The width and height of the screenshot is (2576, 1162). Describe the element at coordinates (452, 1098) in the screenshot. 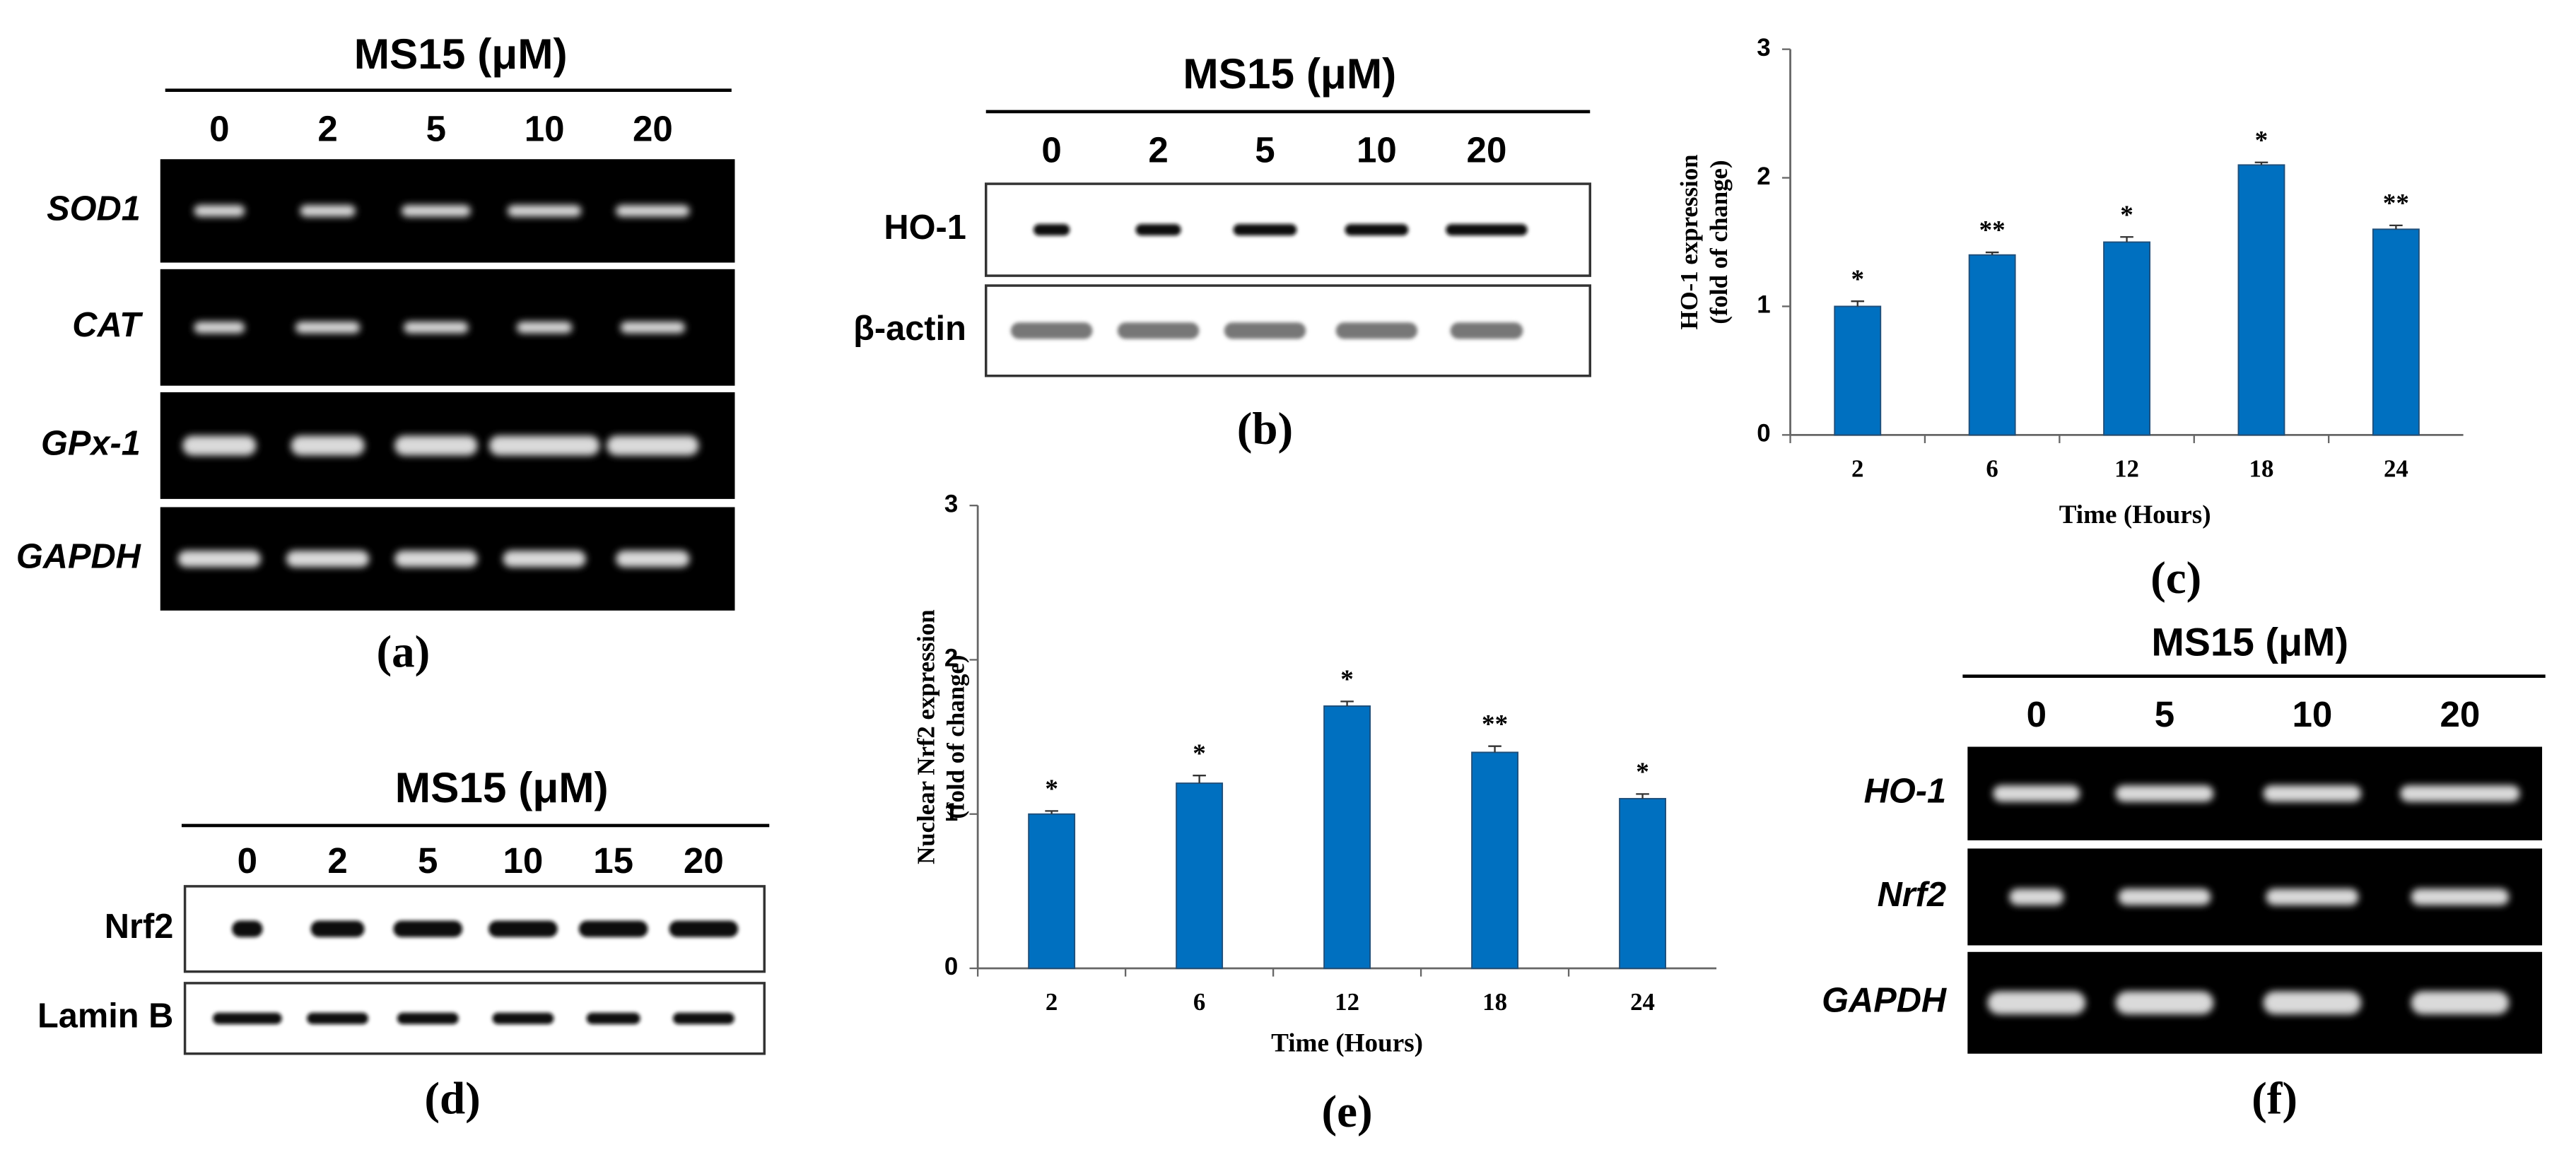

I see `panel-caption: (d)` at that location.